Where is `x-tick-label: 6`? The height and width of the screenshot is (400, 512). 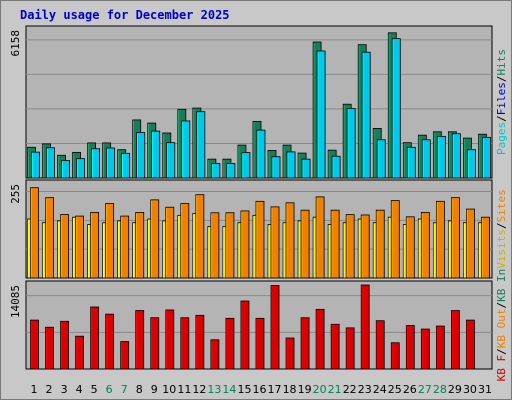 x-tick-label: 6 is located at coordinates (109, 389).